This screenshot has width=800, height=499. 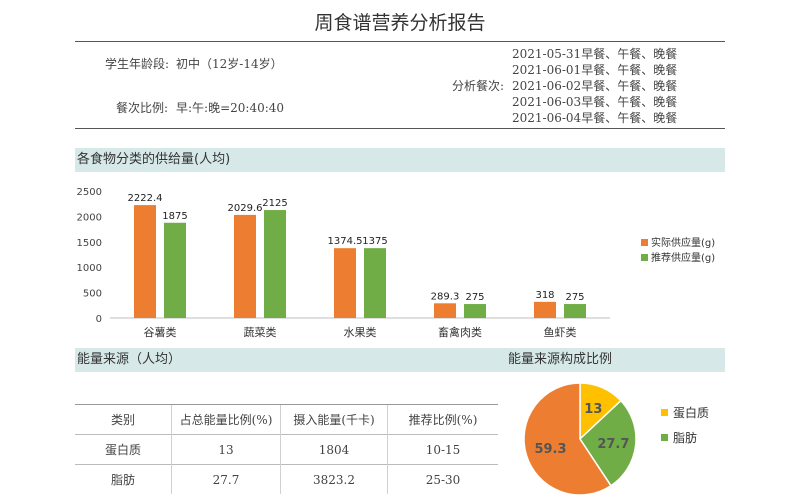 I want to click on column-header: 占总能量比例(%), so click(x=226, y=419).